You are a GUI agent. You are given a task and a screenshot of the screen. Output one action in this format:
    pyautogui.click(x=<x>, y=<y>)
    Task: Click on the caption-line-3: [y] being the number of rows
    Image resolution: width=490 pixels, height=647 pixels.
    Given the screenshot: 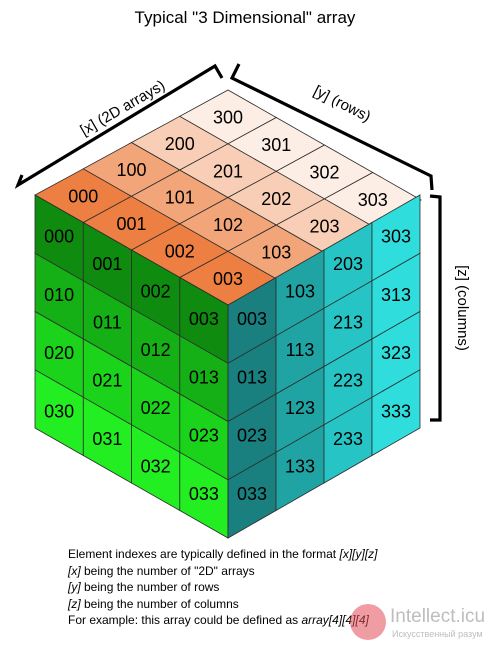 What is the action you would take?
    pyautogui.click(x=258, y=587)
    